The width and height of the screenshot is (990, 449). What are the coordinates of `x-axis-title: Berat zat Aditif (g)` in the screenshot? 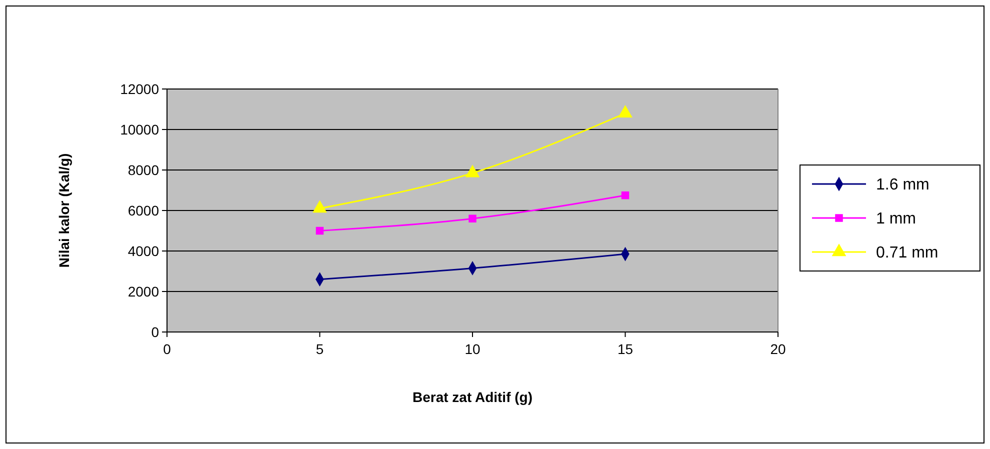 It's located at (472, 397).